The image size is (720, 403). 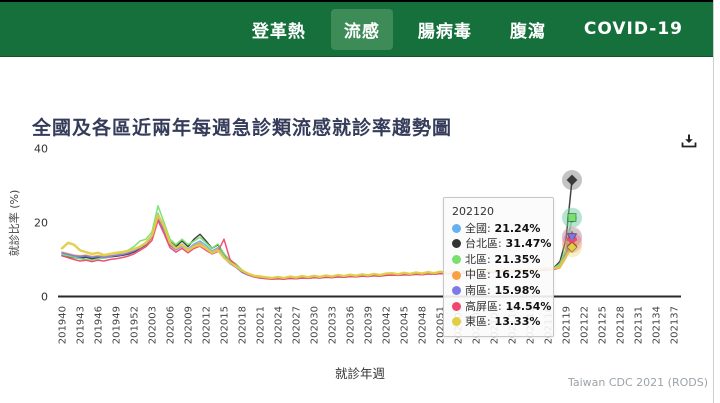 I want to click on tooltip-row: 全國: 21.24%, so click(x=498, y=229).